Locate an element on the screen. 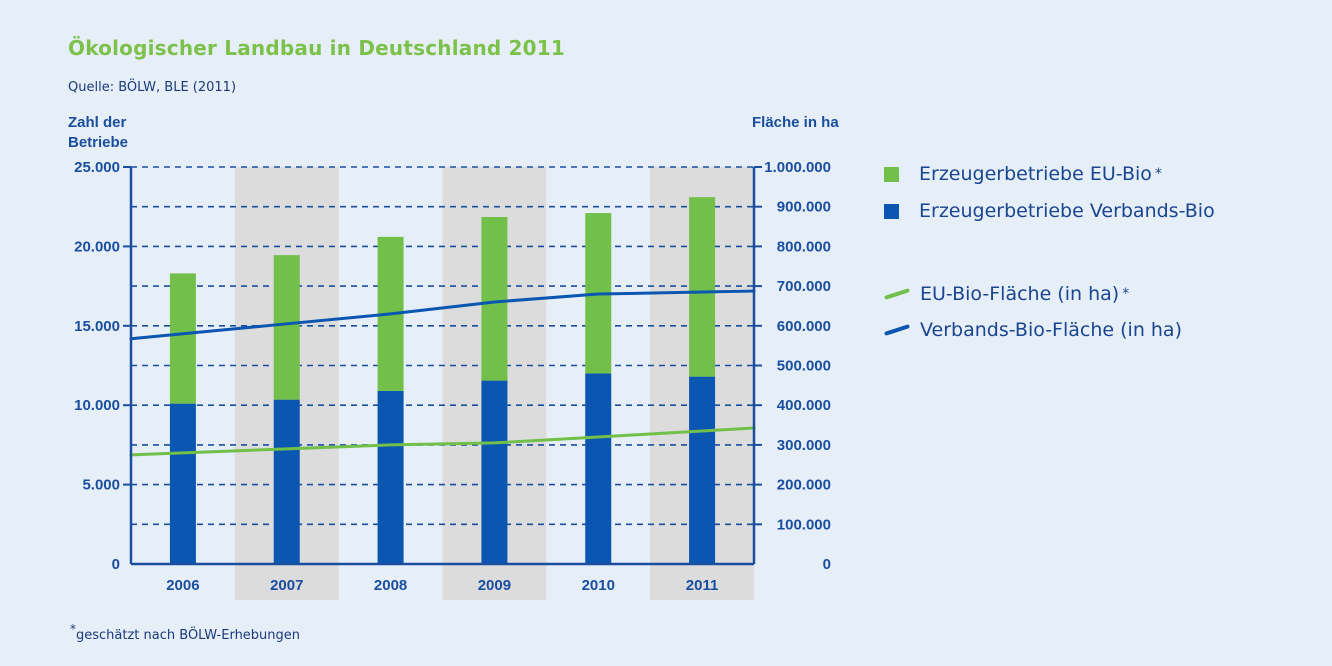  legend-label: EU-Bio-Fläche (in ha) is located at coordinates (1020, 294).